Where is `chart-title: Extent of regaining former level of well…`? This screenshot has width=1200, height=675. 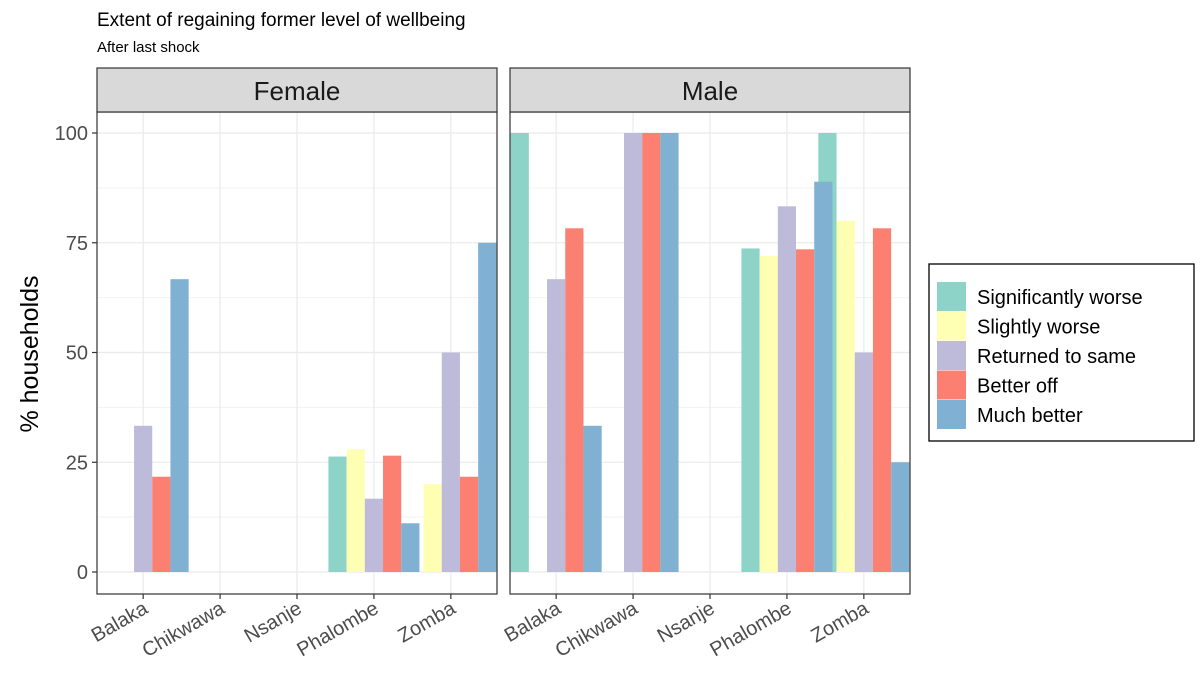
chart-title: Extent of regaining former level of well… is located at coordinates (281, 20).